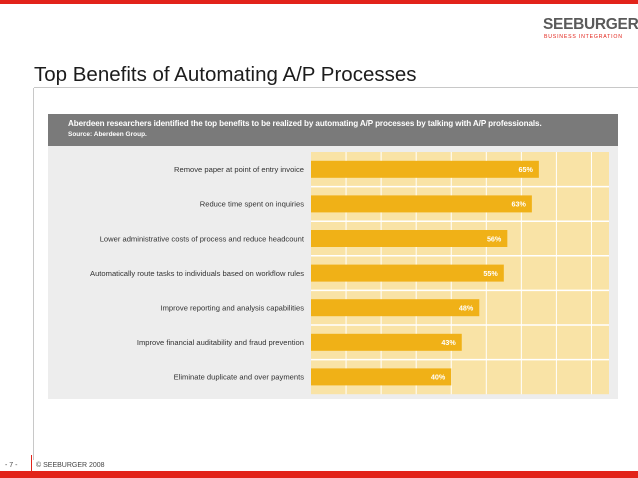 The height and width of the screenshot is (478, 638). Describe the element at coordinates (448, 342) in the screenshot. I see `data-label: 43%` at that location.